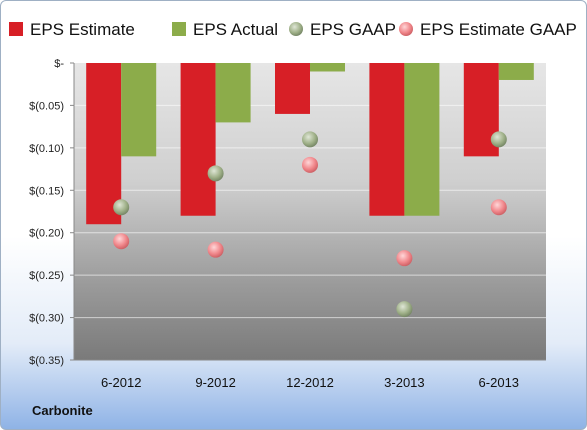  What do you see at coordinates (46, 106) in the screenshot?
I see `y-tick-label: $(0.05)` at bounding box center [46, 106].